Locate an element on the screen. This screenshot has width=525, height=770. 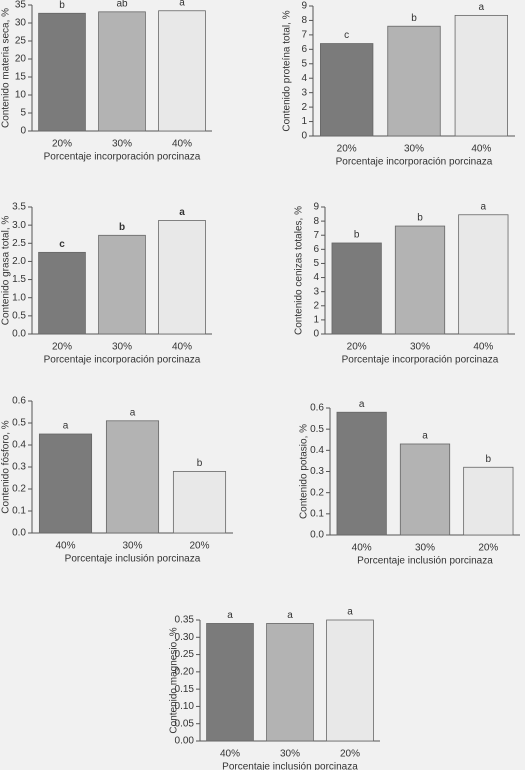
y-tick-label: 0.4 is located at coordinates (317, 450).